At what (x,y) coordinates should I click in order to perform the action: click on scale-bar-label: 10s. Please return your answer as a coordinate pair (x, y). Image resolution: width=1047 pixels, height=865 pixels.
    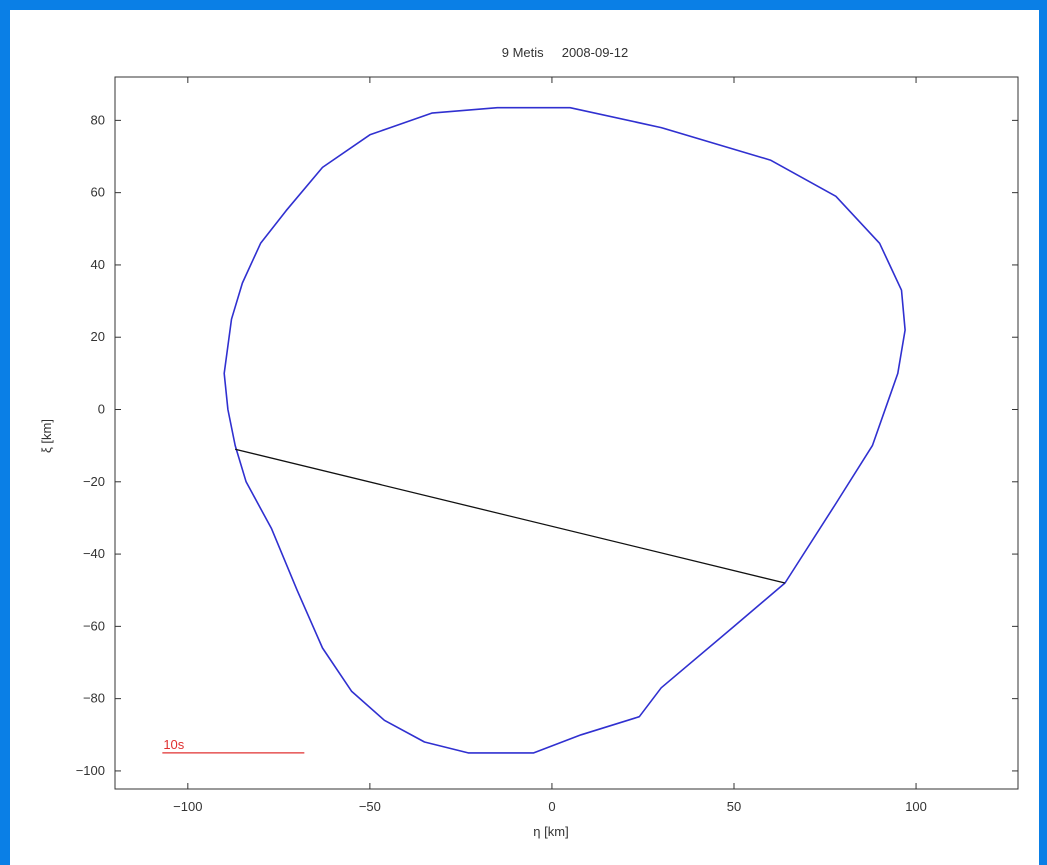
    Looking at the image, I should click on (173, 744).